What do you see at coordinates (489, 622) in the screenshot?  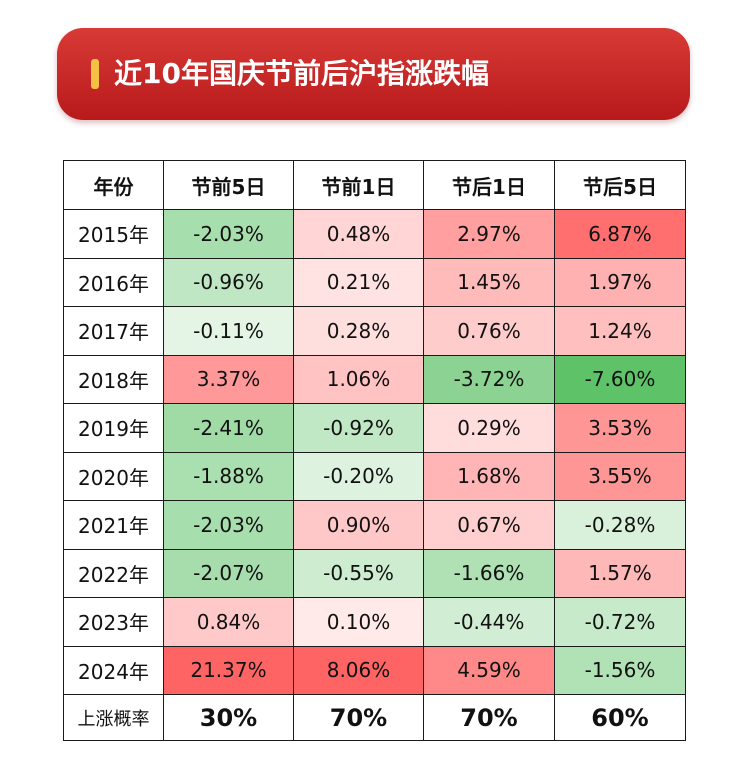 I see `value-cell: -0.44%` at bounding box center [489, 622].